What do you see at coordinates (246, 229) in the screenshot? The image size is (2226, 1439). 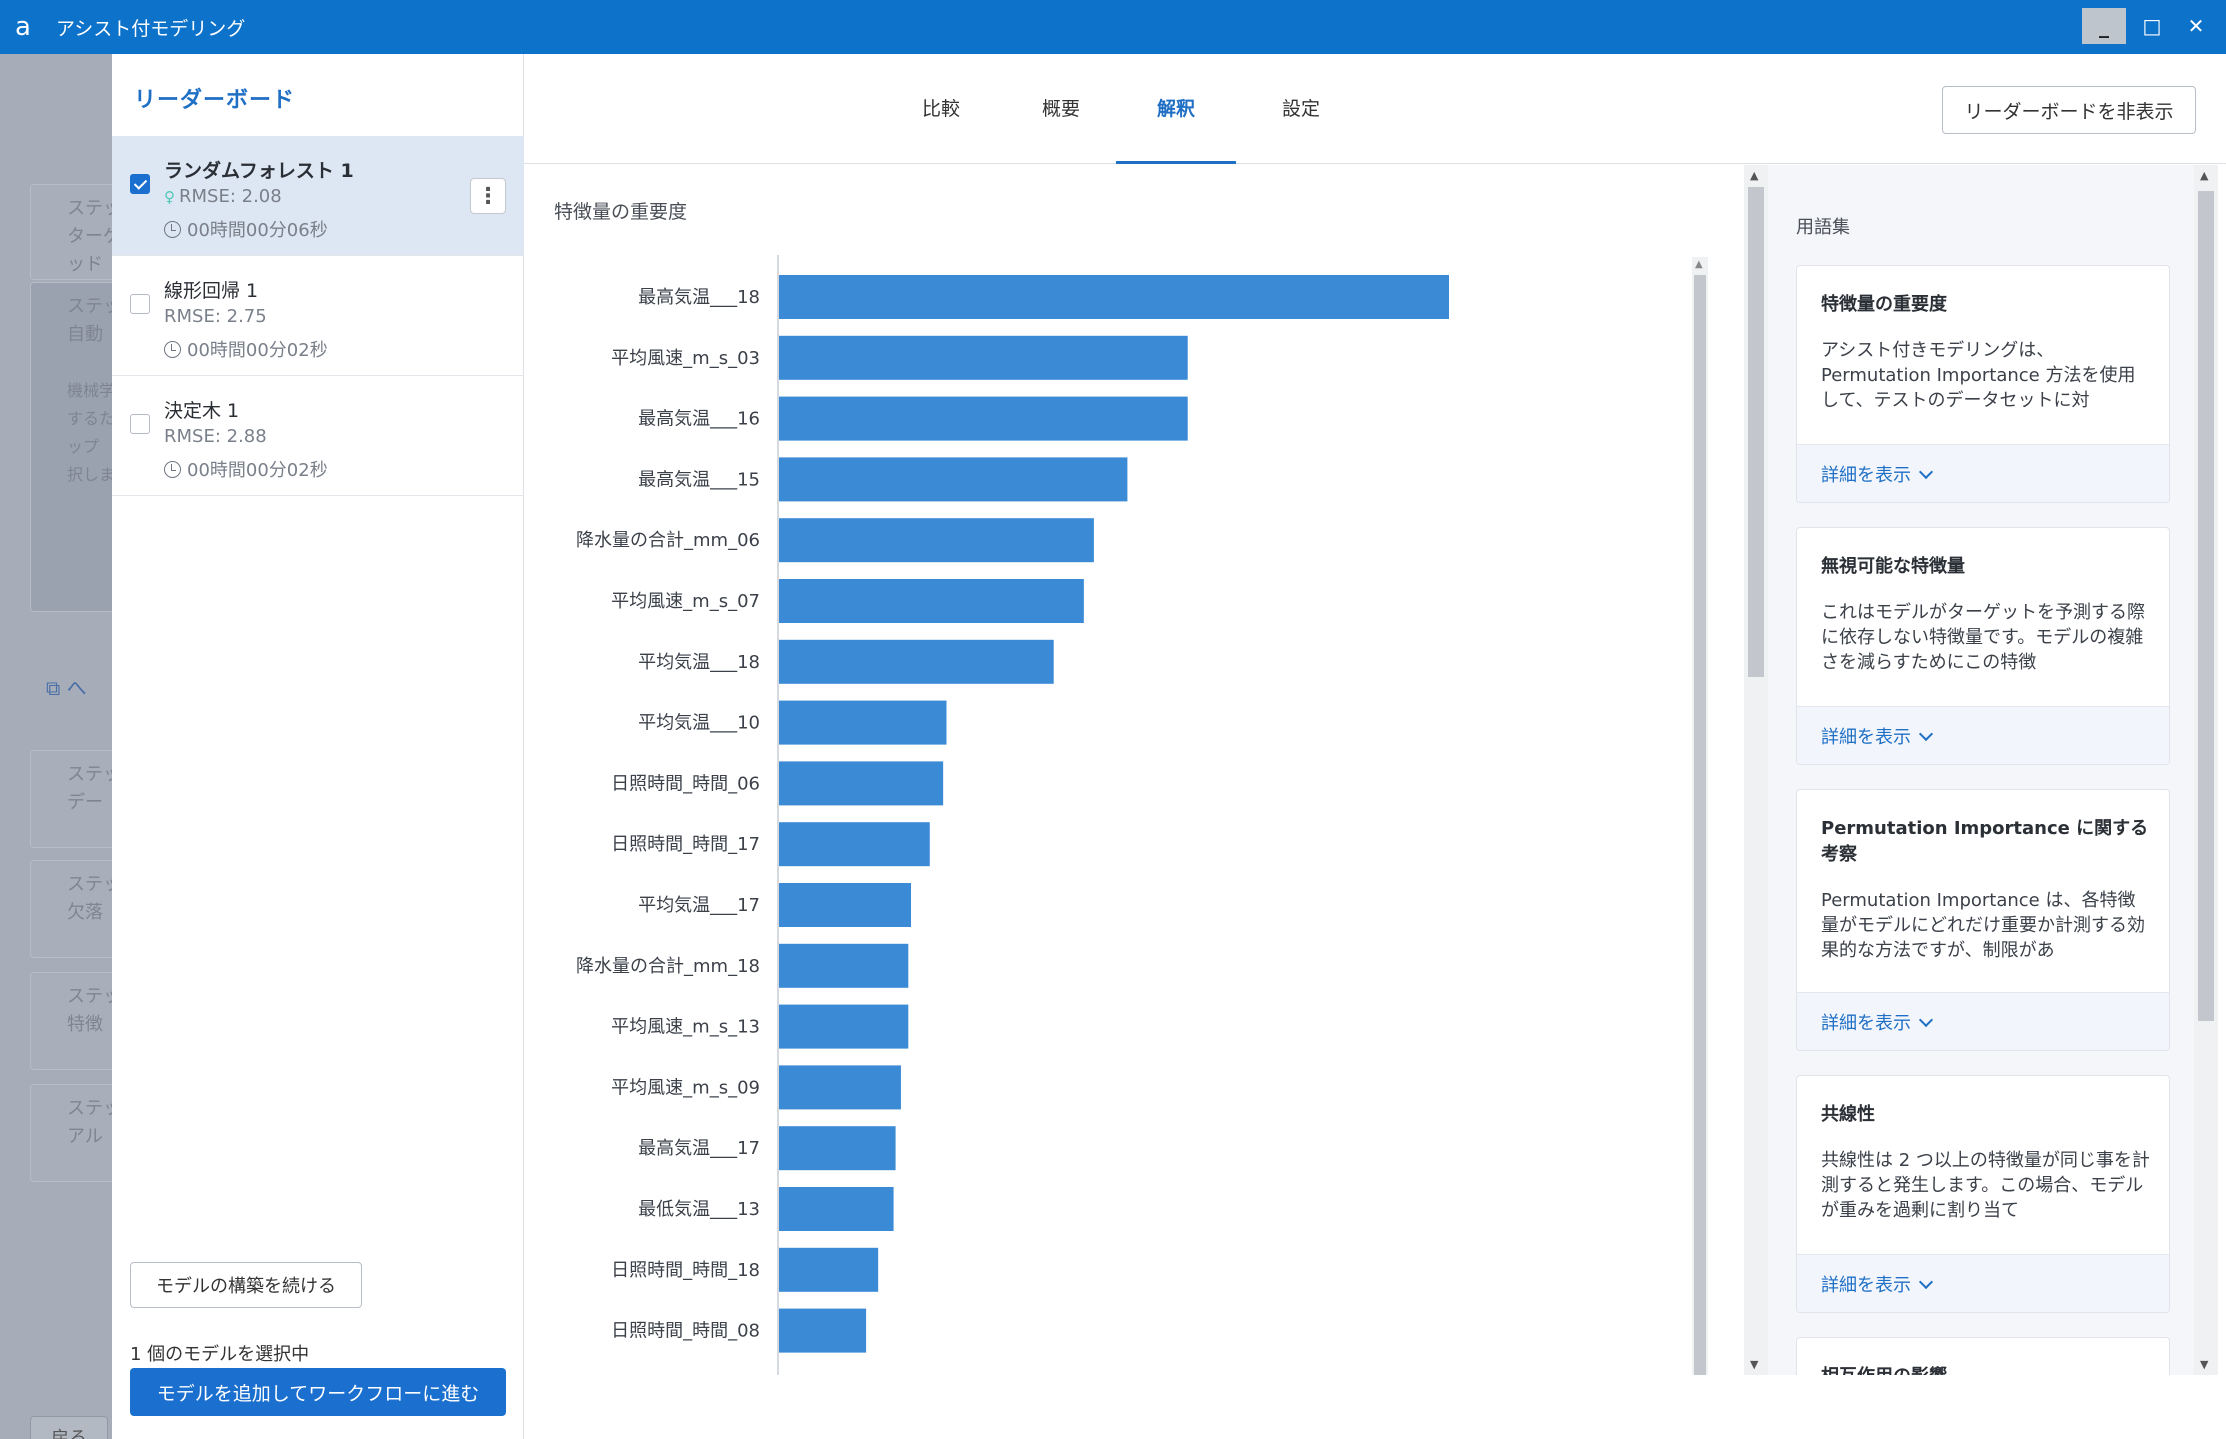 I see `model-training-time: 00時間00分06秒` at bounding box center [246, 229].